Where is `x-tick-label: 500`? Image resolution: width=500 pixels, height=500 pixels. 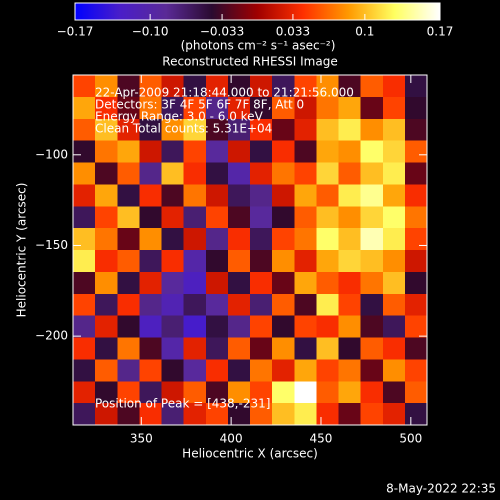 x-tick-label: 500 is located at coordinates (410, 439).